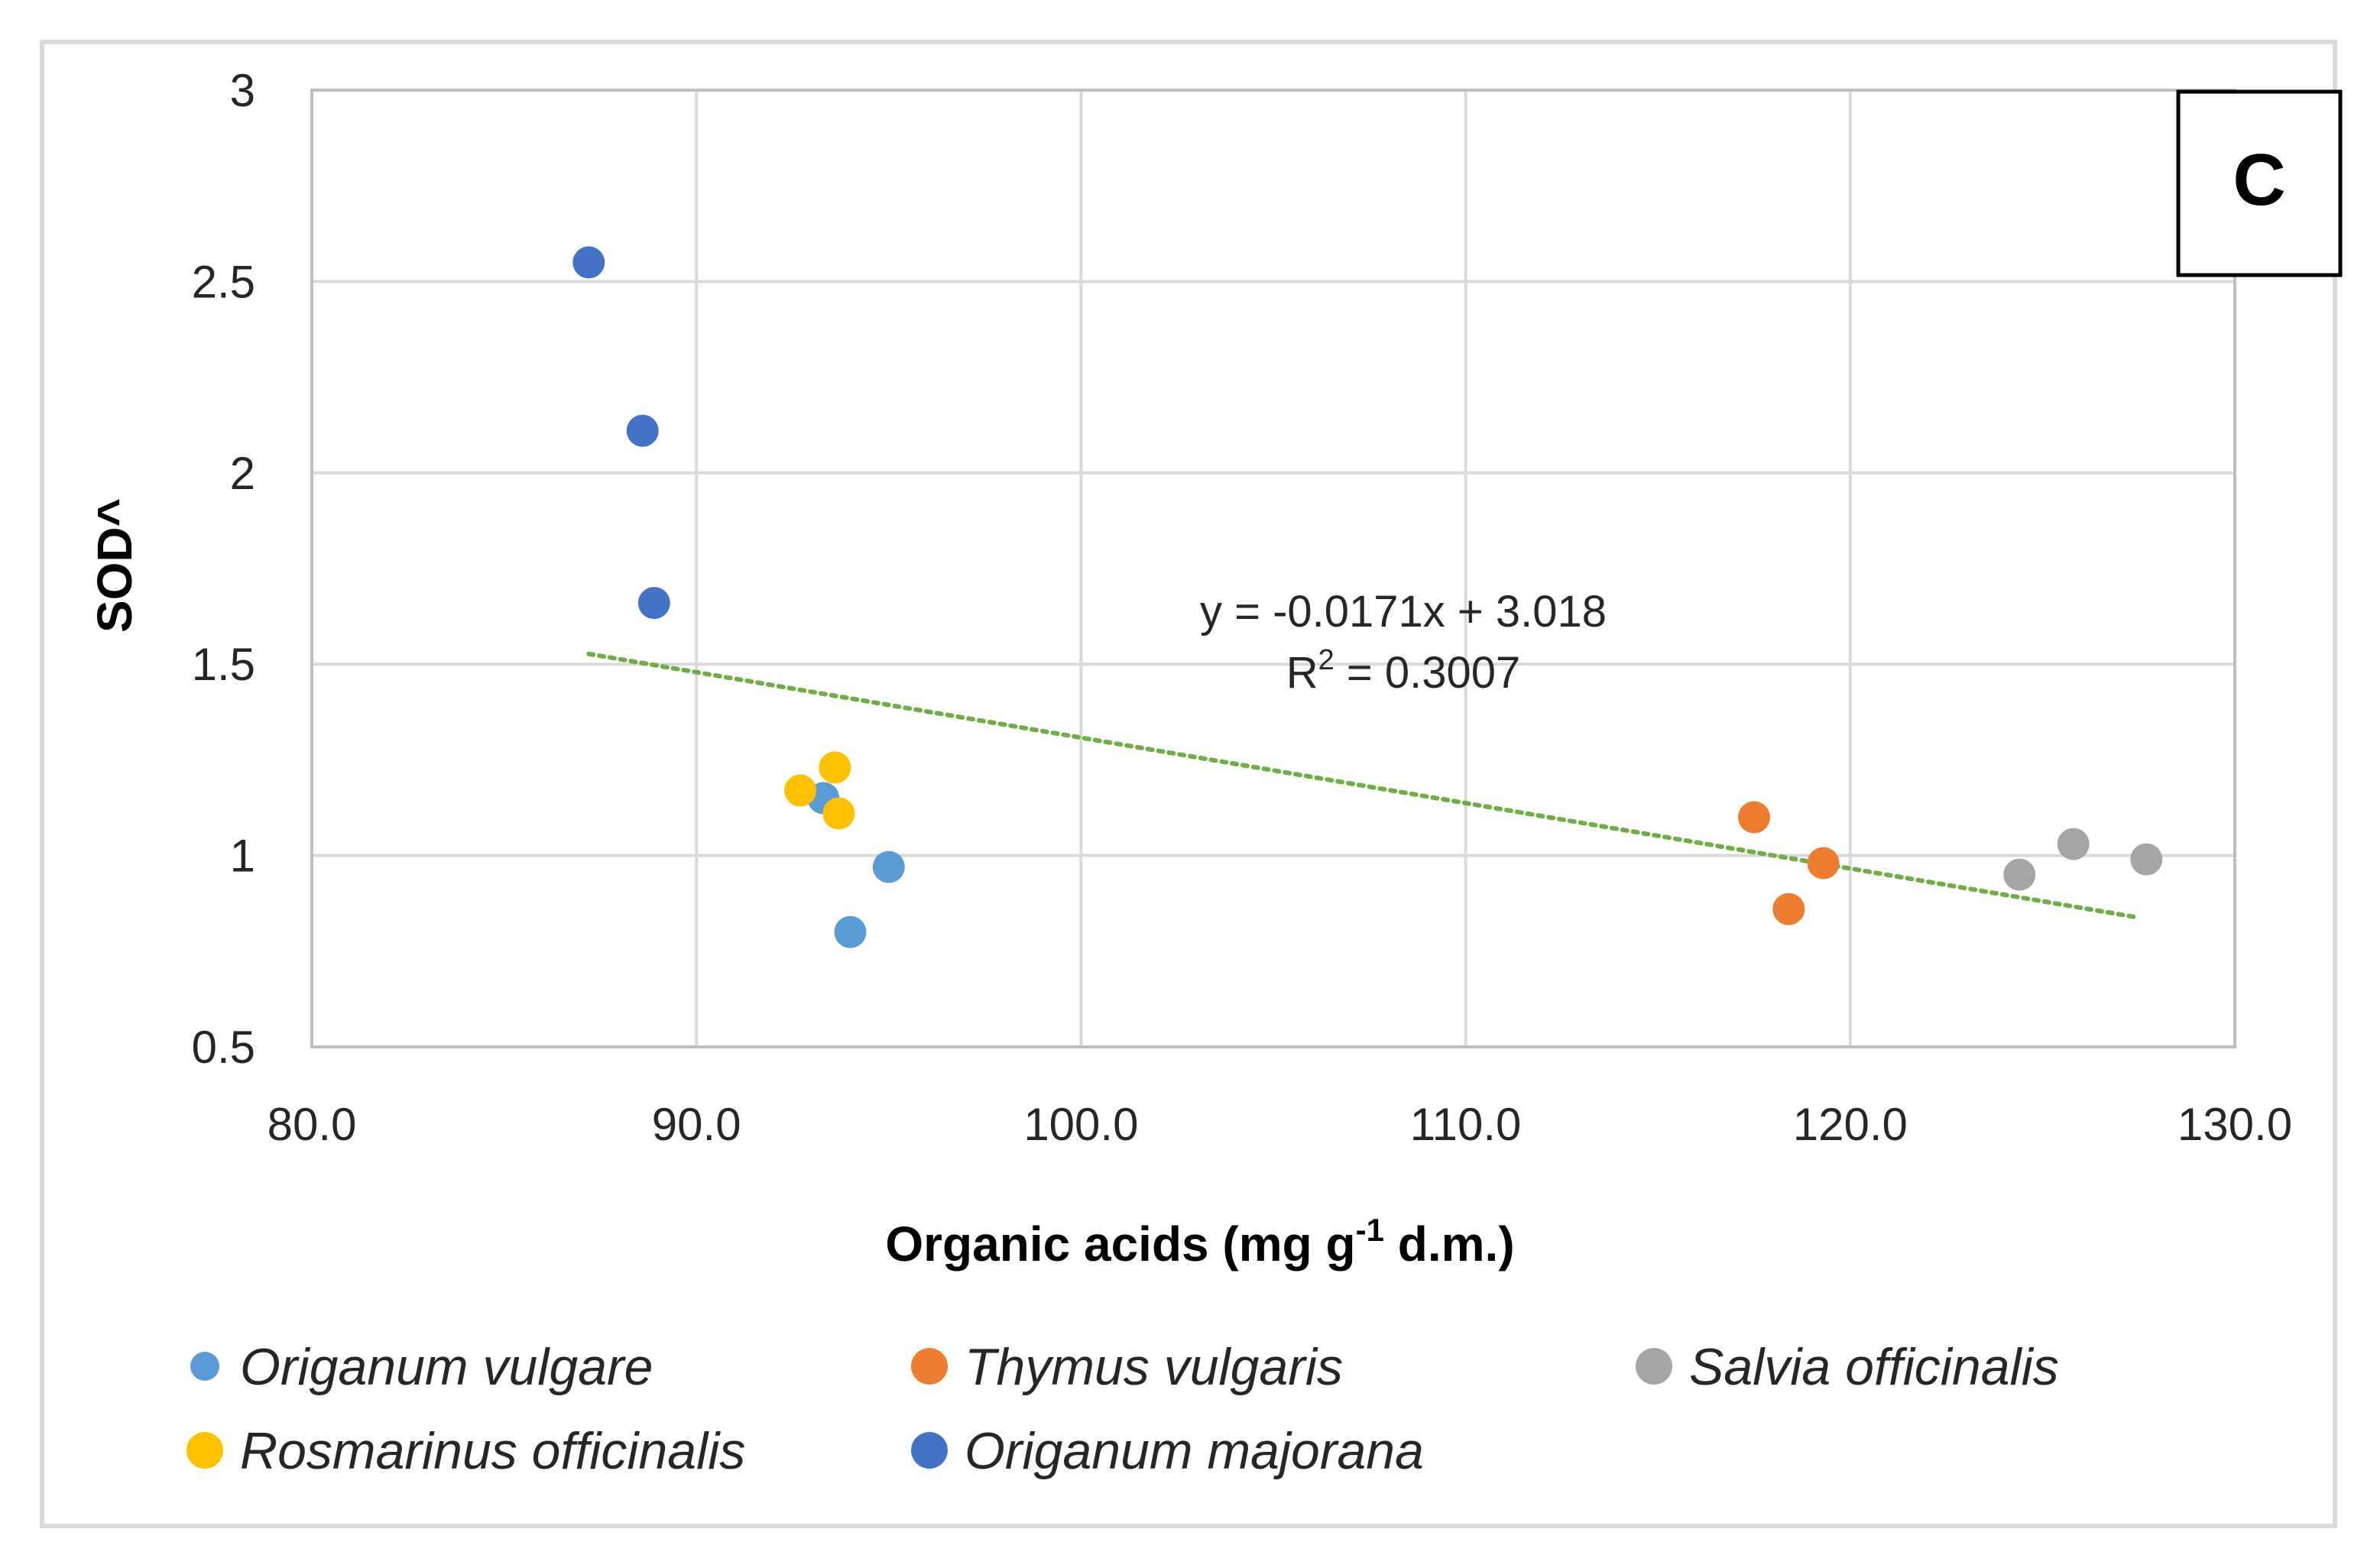 This screenshot has width=2377, height=1568. I want to click on x-tick-label: 90.0, so click(696, 1124).